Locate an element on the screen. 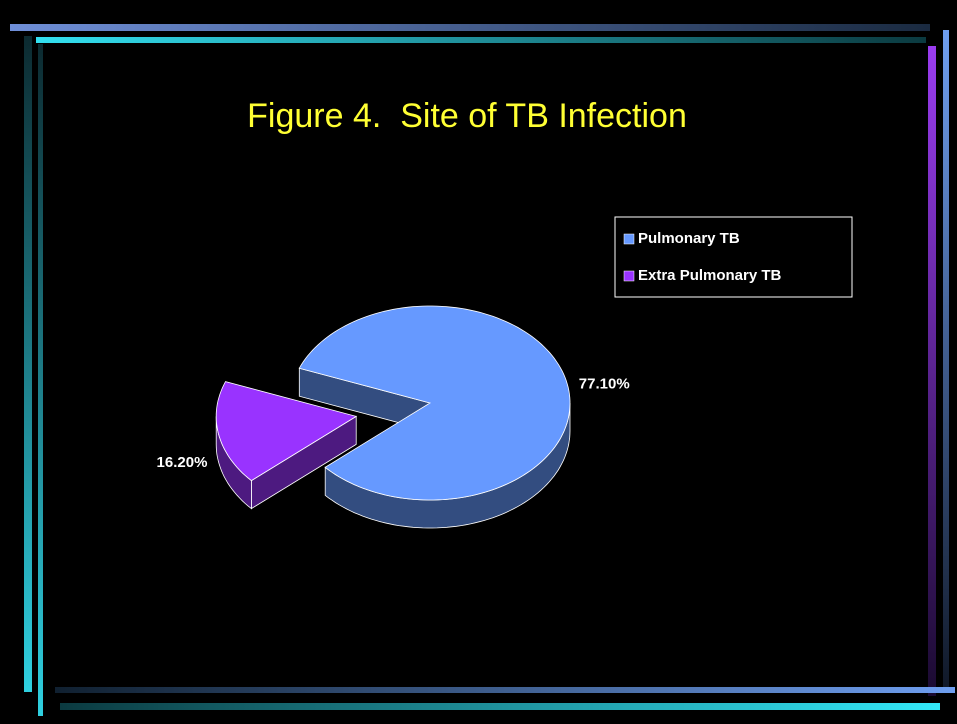 Image resolution: width=957 pixels, height=724 pixels. data-label: 16.20% is located at coordinates (182, 462).